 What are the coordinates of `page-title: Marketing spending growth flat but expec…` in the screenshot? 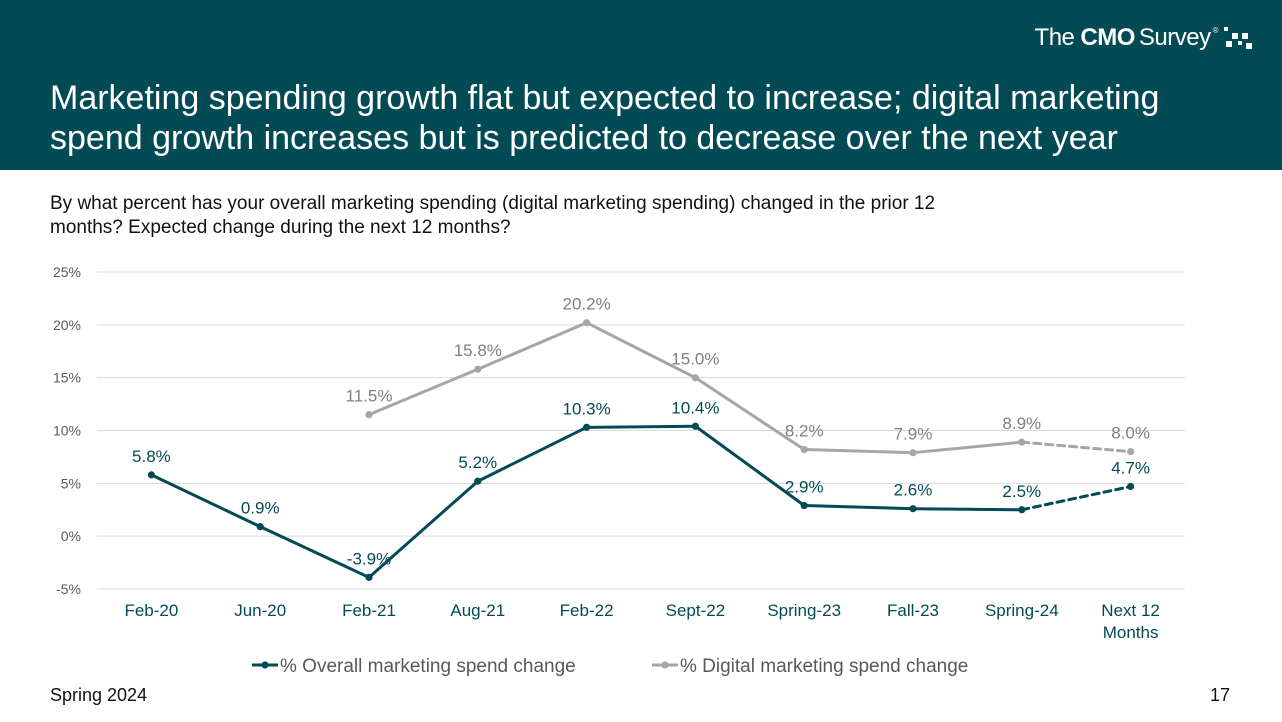 It's located at (605, 118).